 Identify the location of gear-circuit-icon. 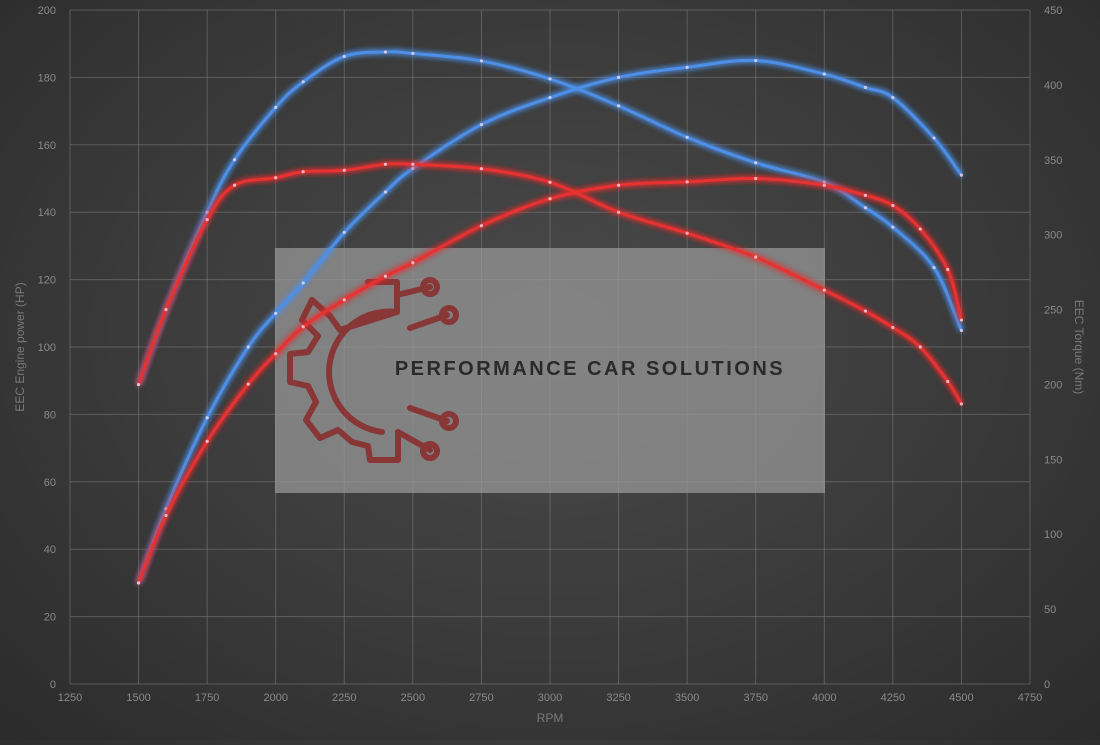
(373, 370).